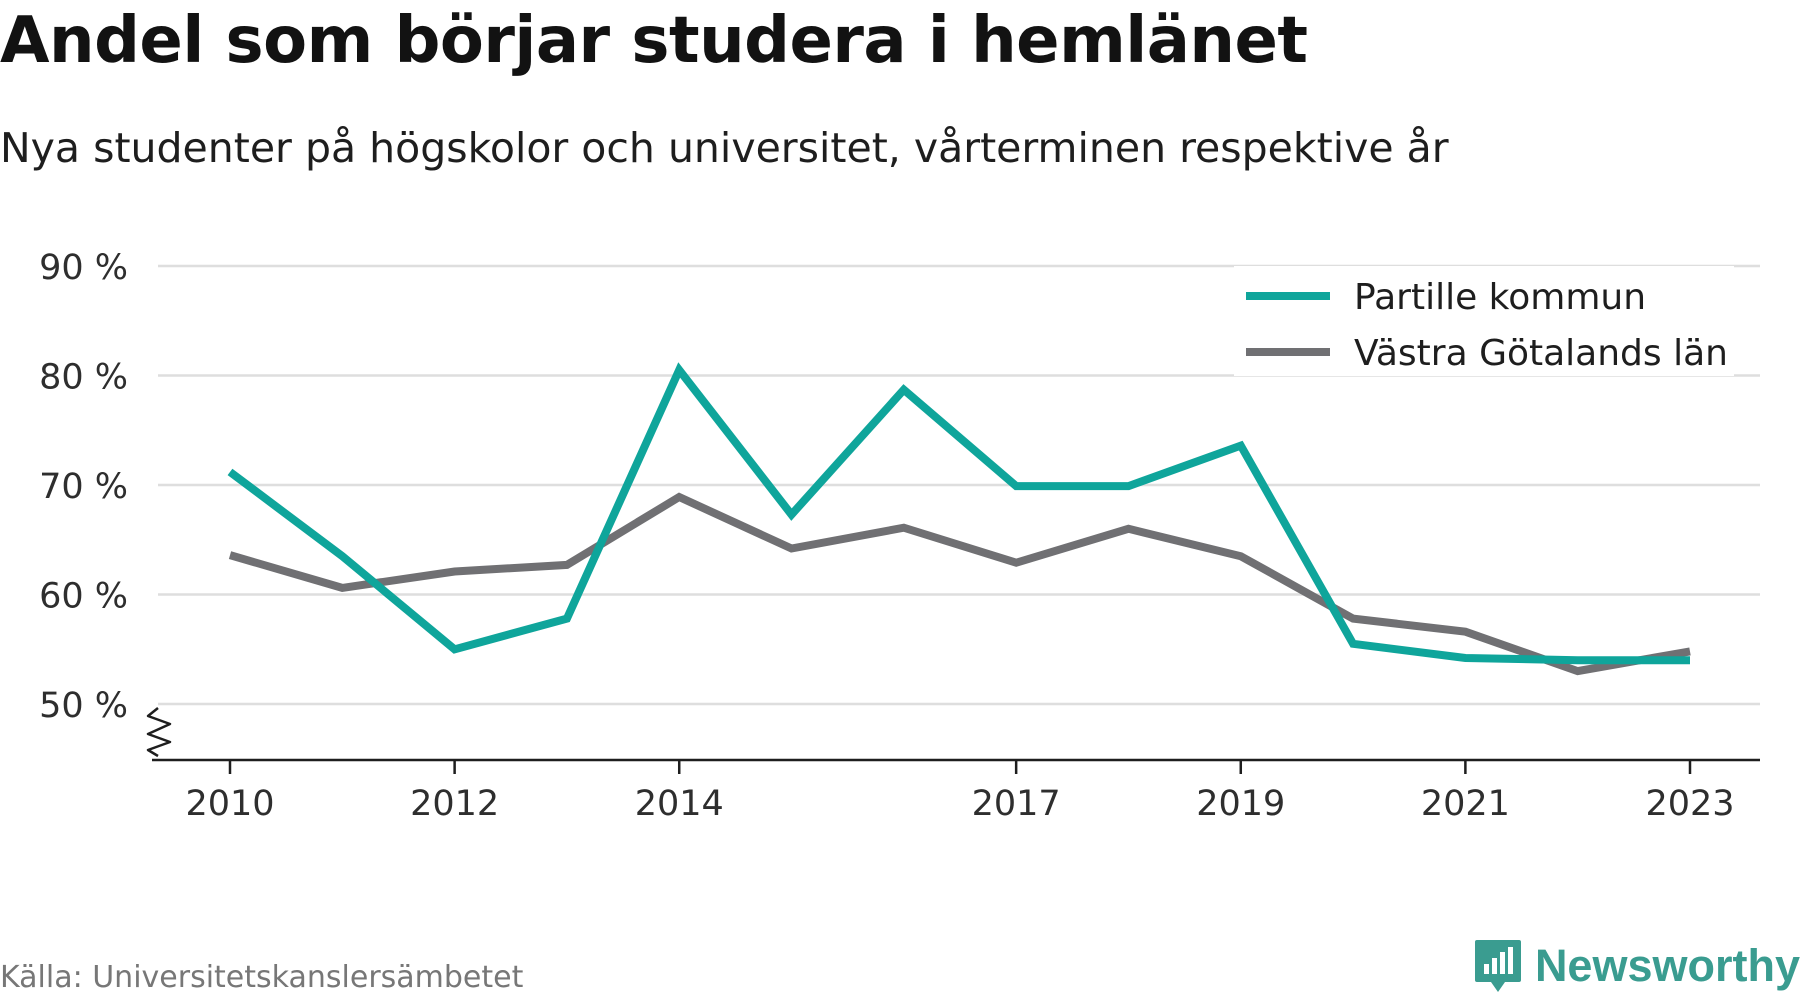 The height and width of the screenshot is (1000, 1800). Describe the element at coordinates (454, 804) in the screenshot. I see `x-tick-label: 2012` at that location.